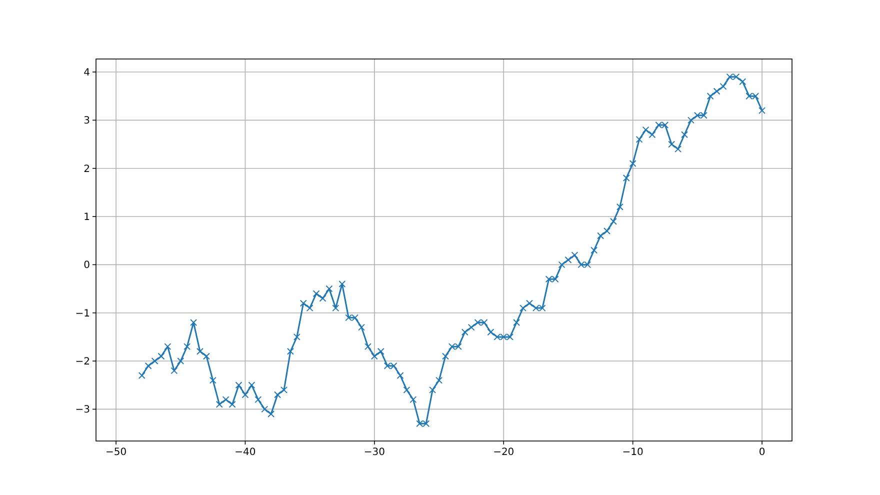  What do you see at coordinates (82, 362) in the screenshot?
I see `y-tick-label: −2` at bounding box center [82, 362].